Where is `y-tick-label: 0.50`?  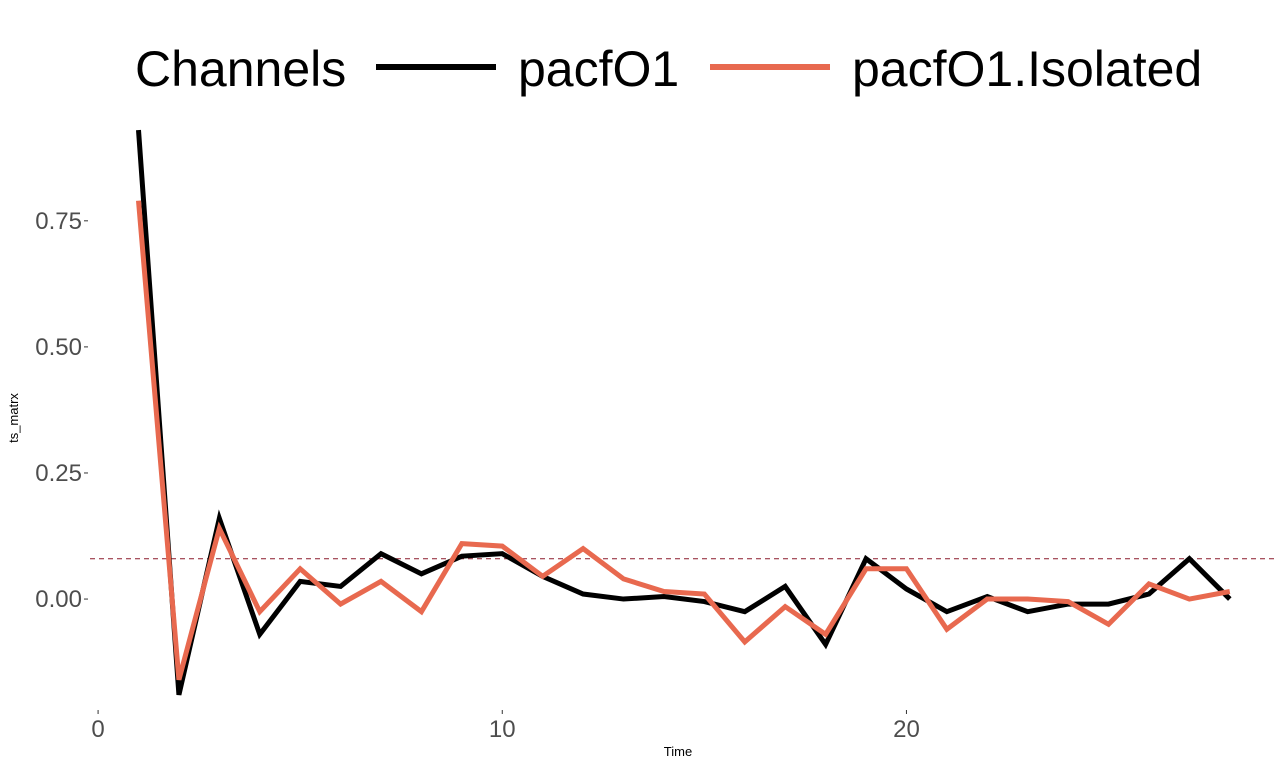
y-tick-label: 0.50 is located at coordinates (58, 347).